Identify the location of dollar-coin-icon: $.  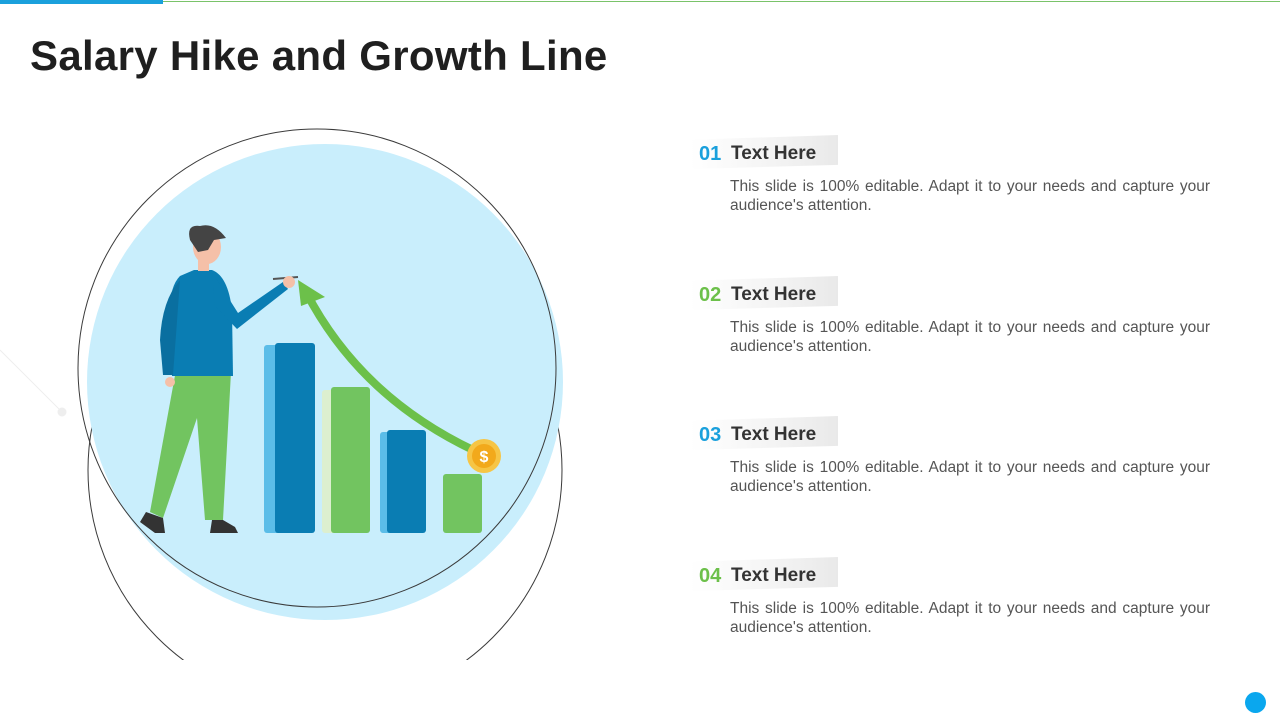
(484, 456).